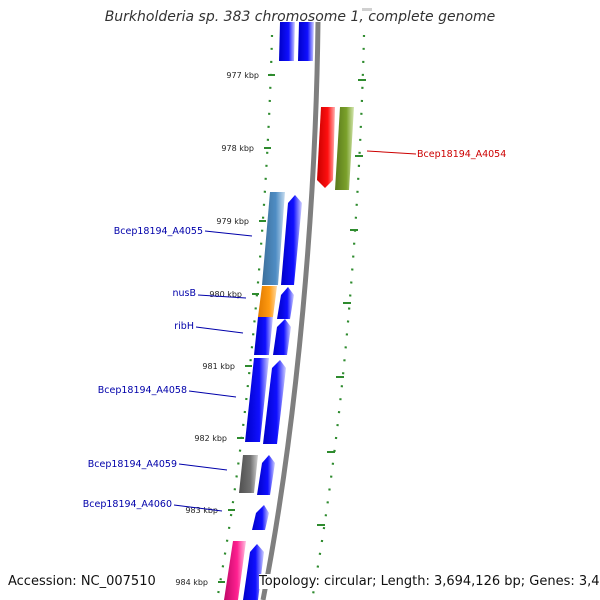 This screenshot has width=600, height=600. What do you see at coordinates (287, 41) in the screenshot?
I see `gene-top-left` at bounding box center [287, 41].